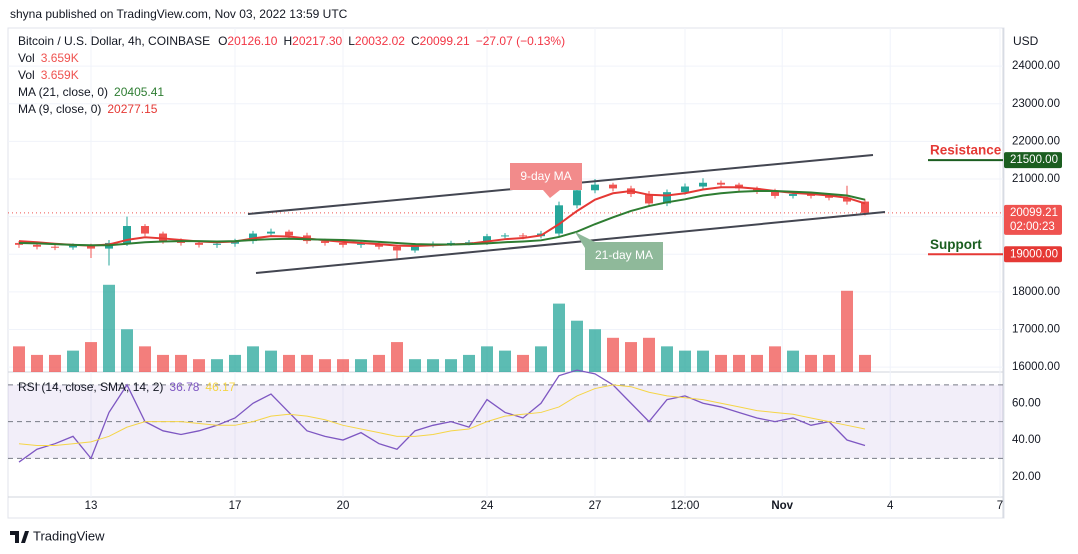 The image size is (1078, 554). What do you see at coordinates (91, 506) in the screenshot?
I see `x-tick-label: 13` at bounding box center [91, 506].